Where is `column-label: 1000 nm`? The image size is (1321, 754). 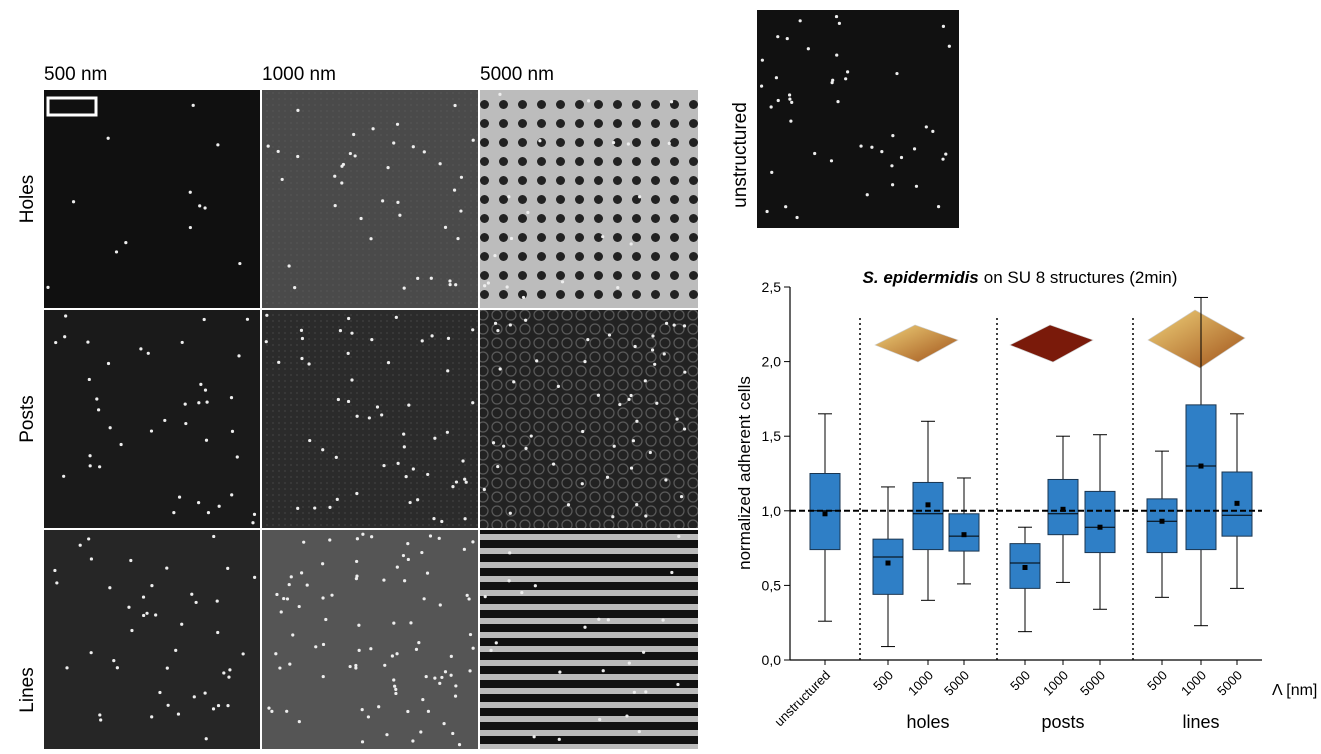
column-label: 1000 nm is located at coordinates (299, 74).